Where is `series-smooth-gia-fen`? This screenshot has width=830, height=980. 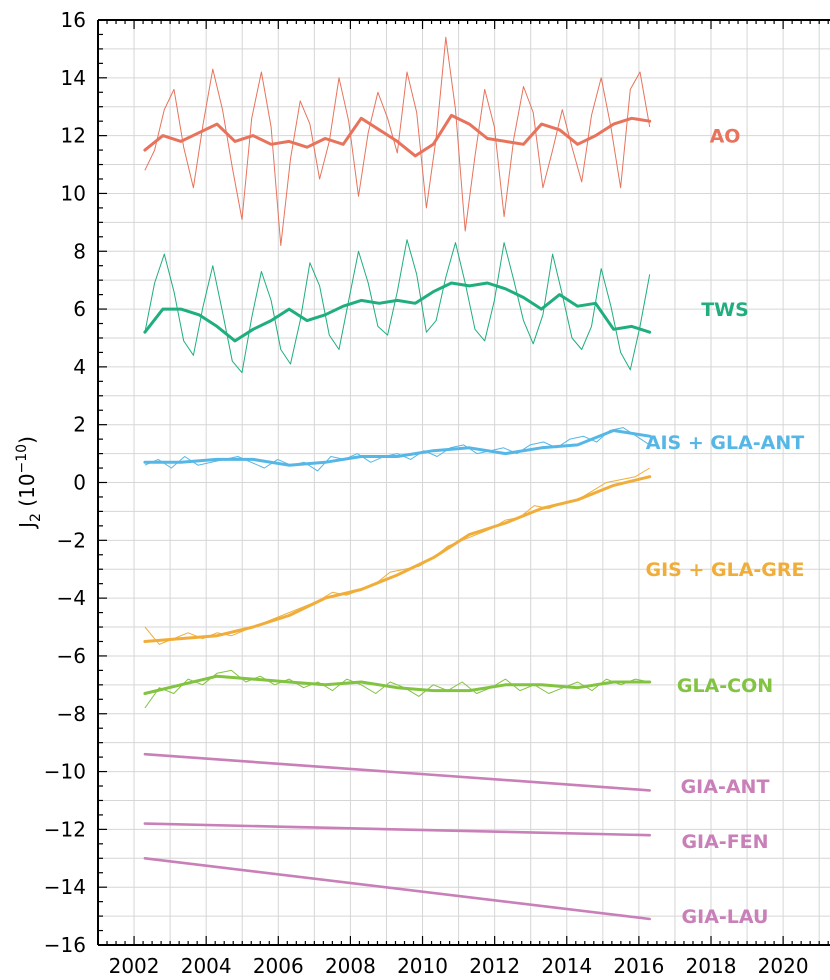 series-smooth-gia-fen is located at coordinates (397, 829).